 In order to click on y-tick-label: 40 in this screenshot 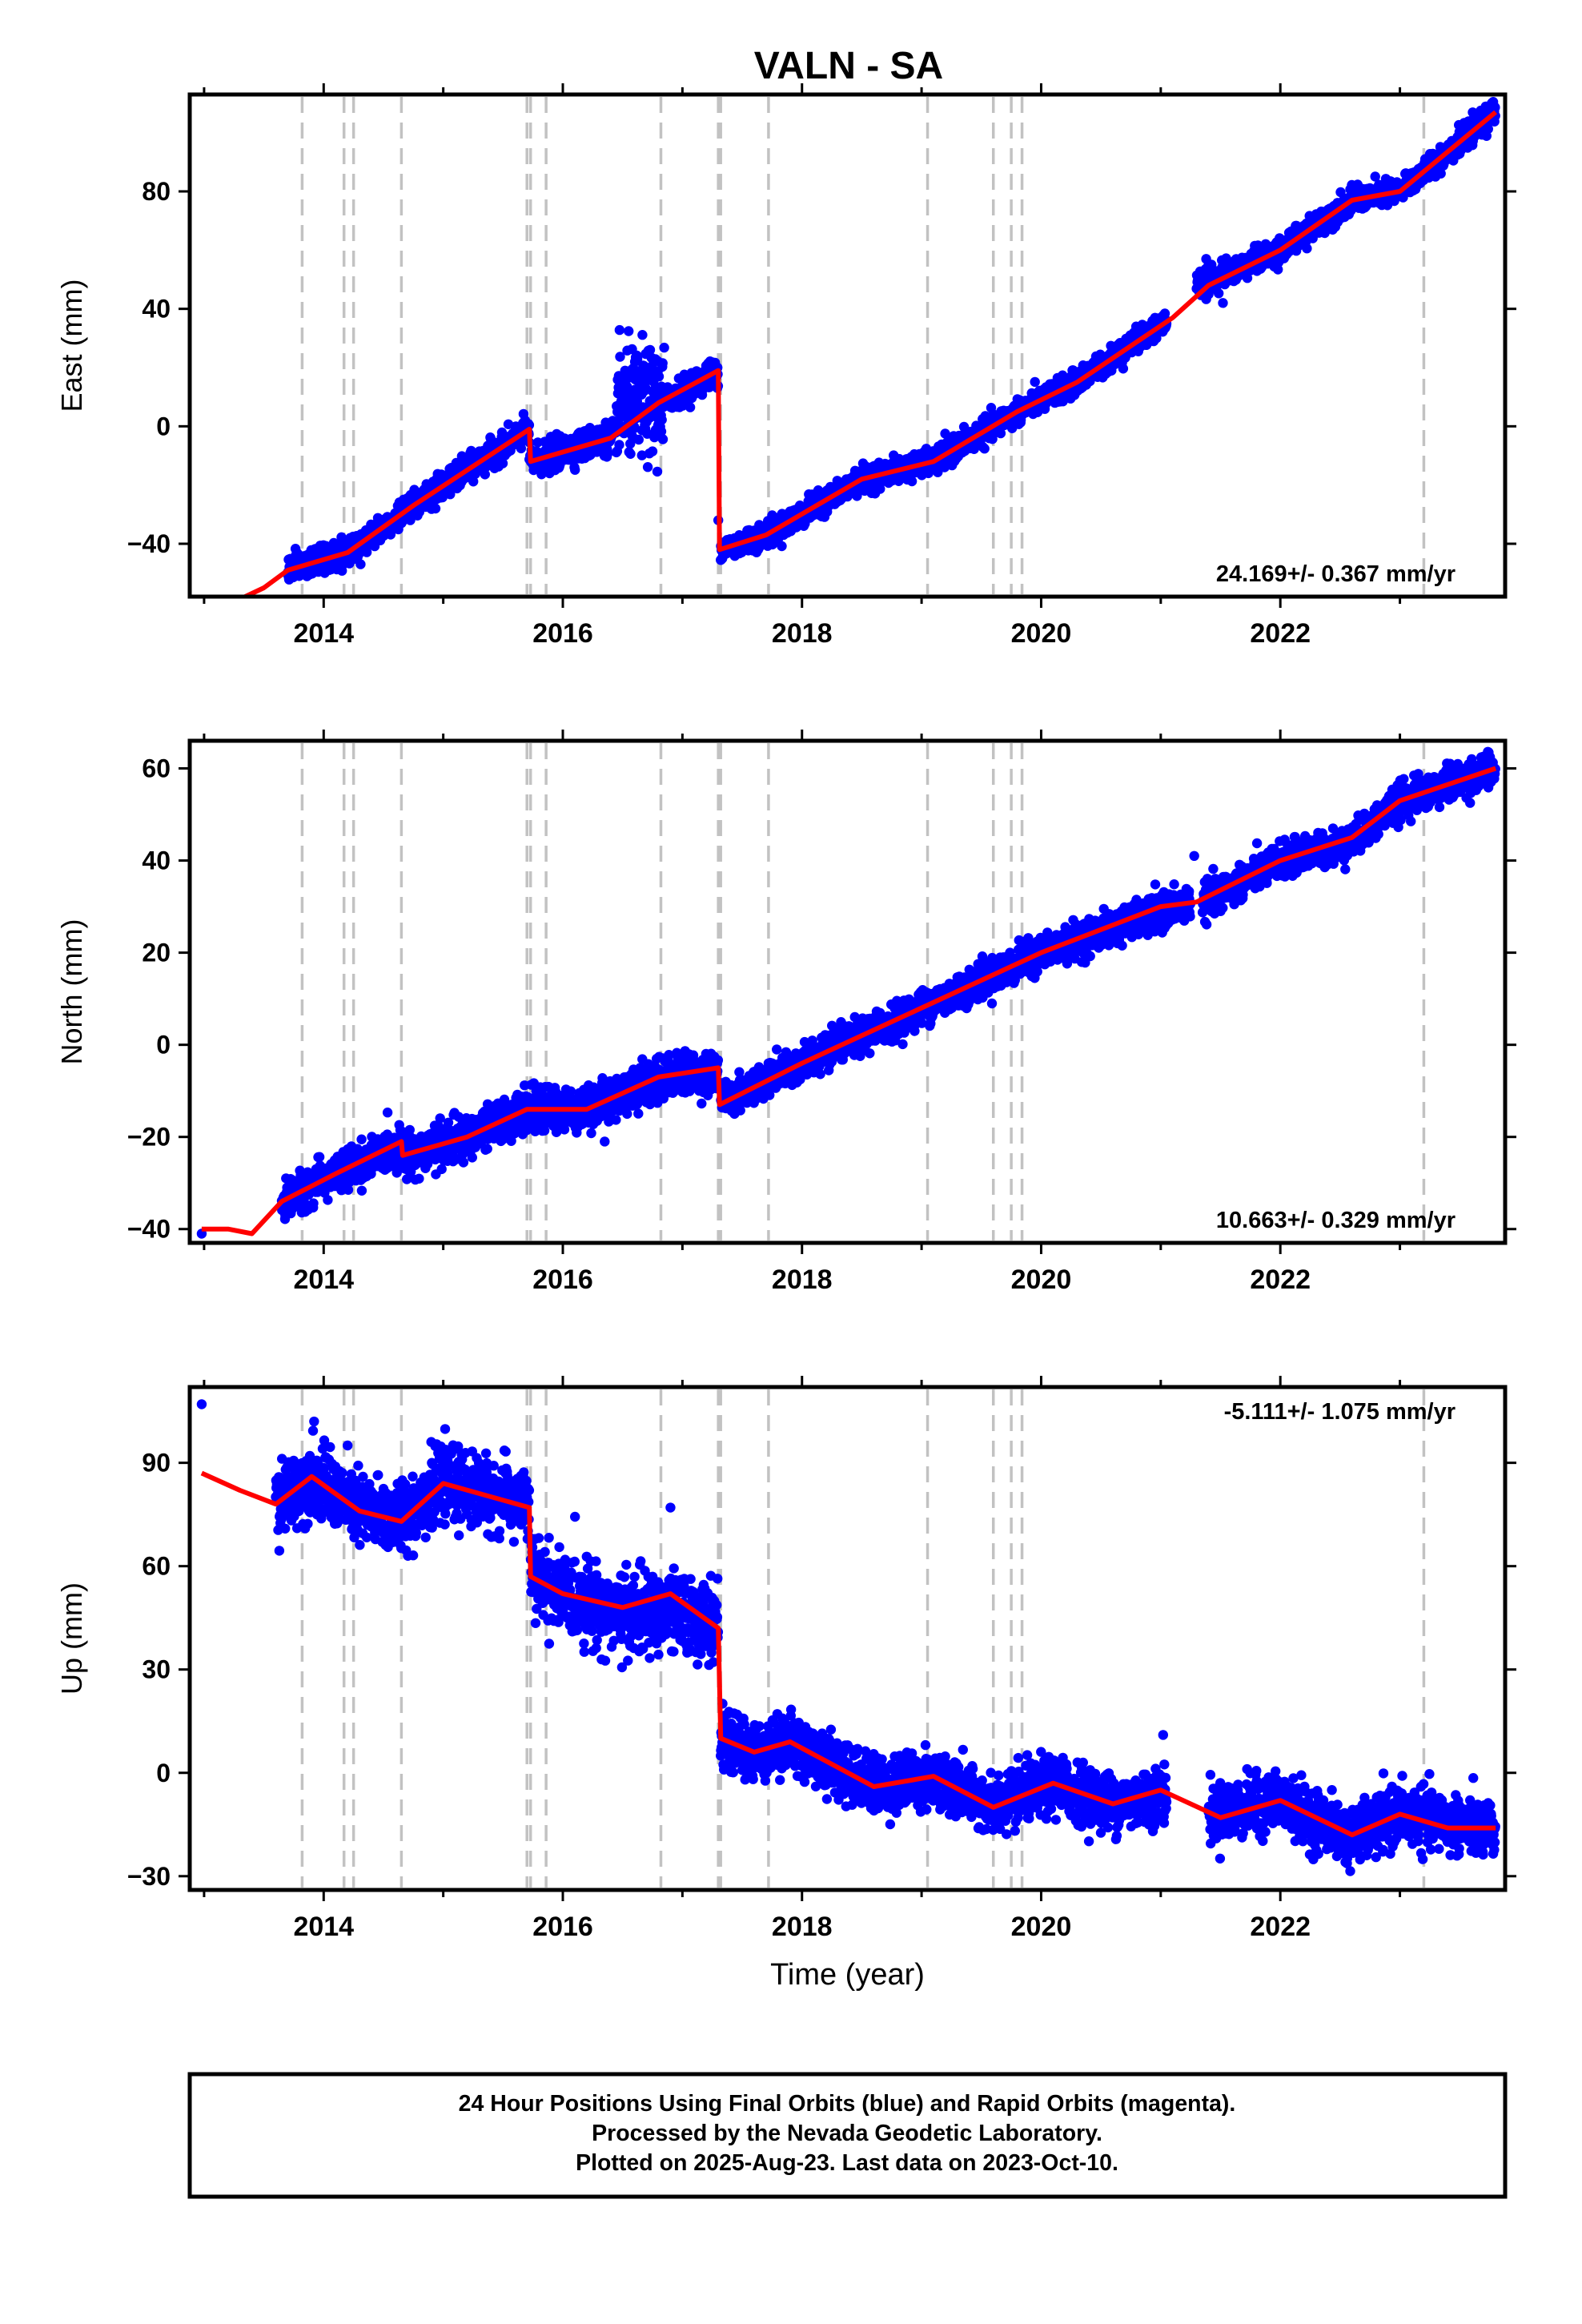, I will do `click(156, 309)`.